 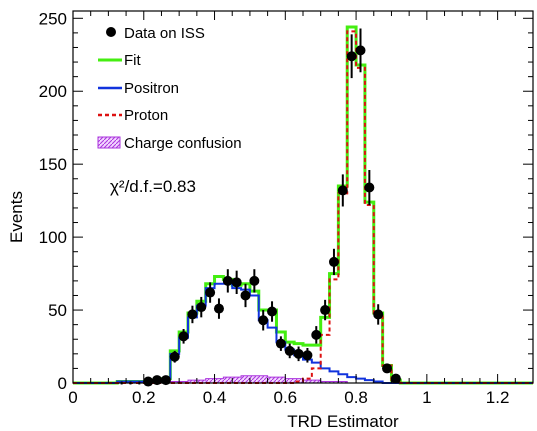 What do you see at coordinates (119, 60) in the screenshot?
I see `legend-item-fit: Fit` at bounding box center [119, 60].